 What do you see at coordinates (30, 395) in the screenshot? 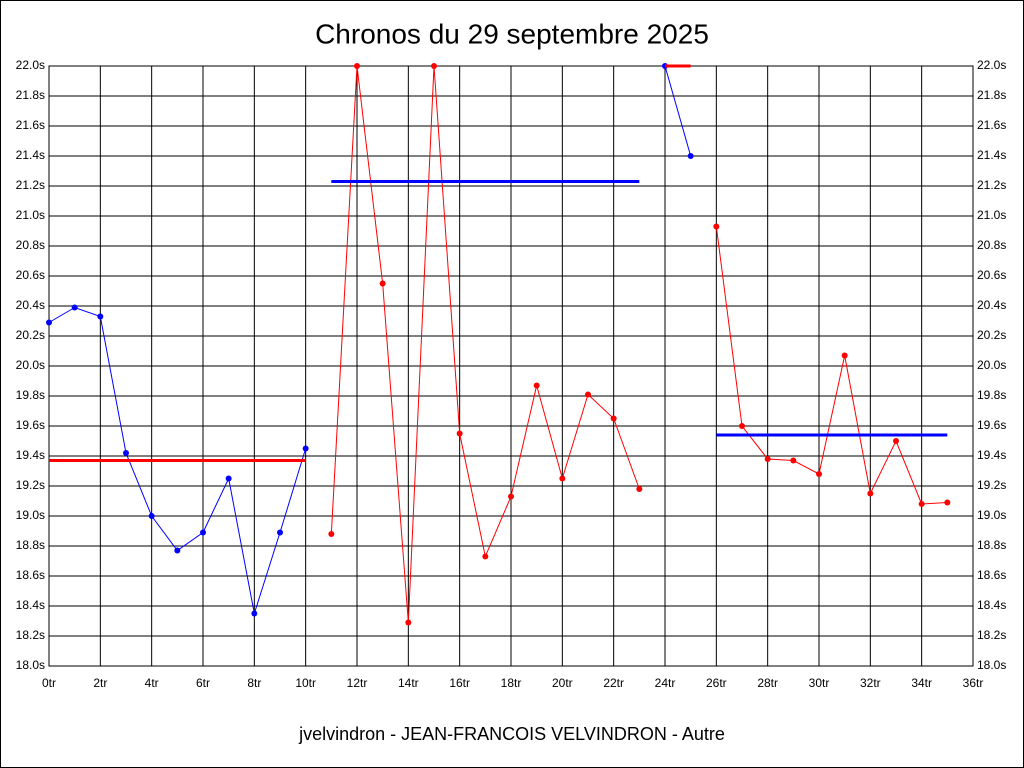
I see `y-tick-label: 19.8s` at bounding box center [30, 395].